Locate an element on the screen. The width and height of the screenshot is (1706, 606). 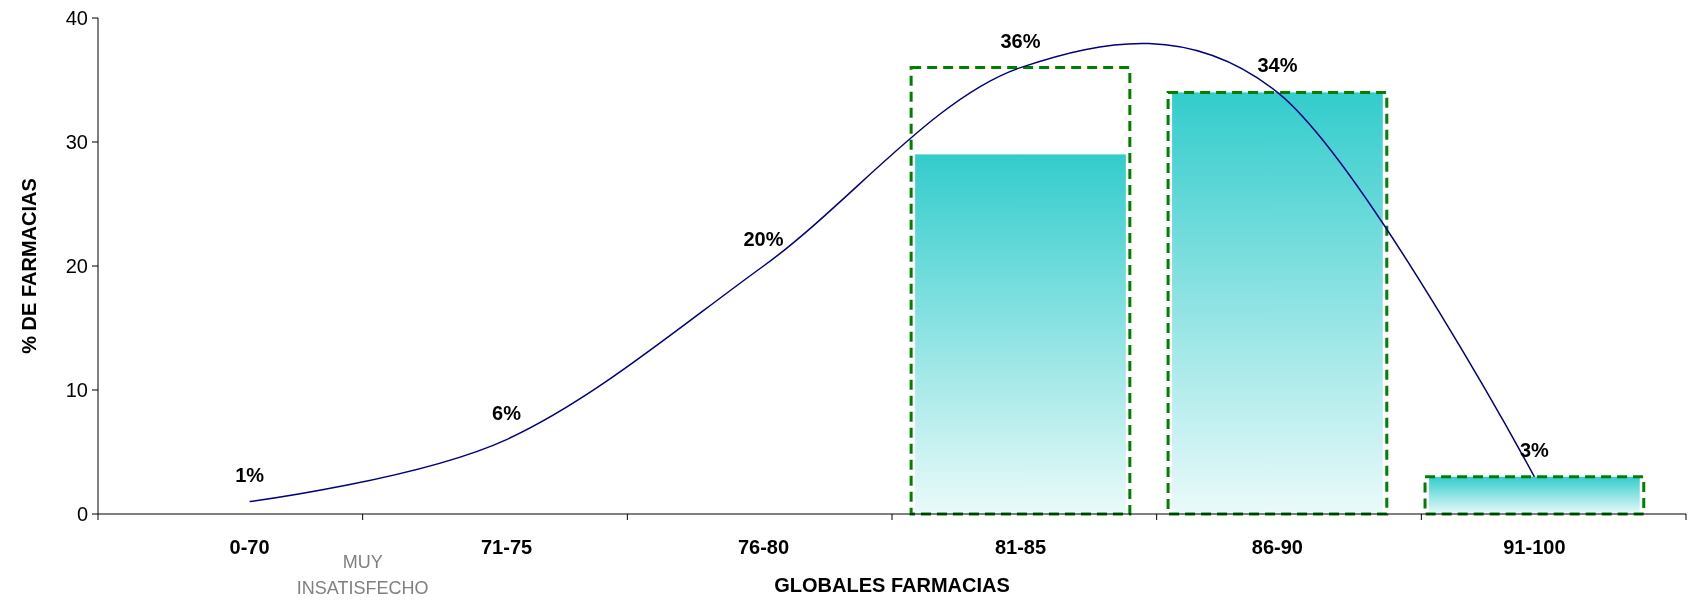
y-axis-title: % DE FARMACIAS is located at coordinates (29, 266).